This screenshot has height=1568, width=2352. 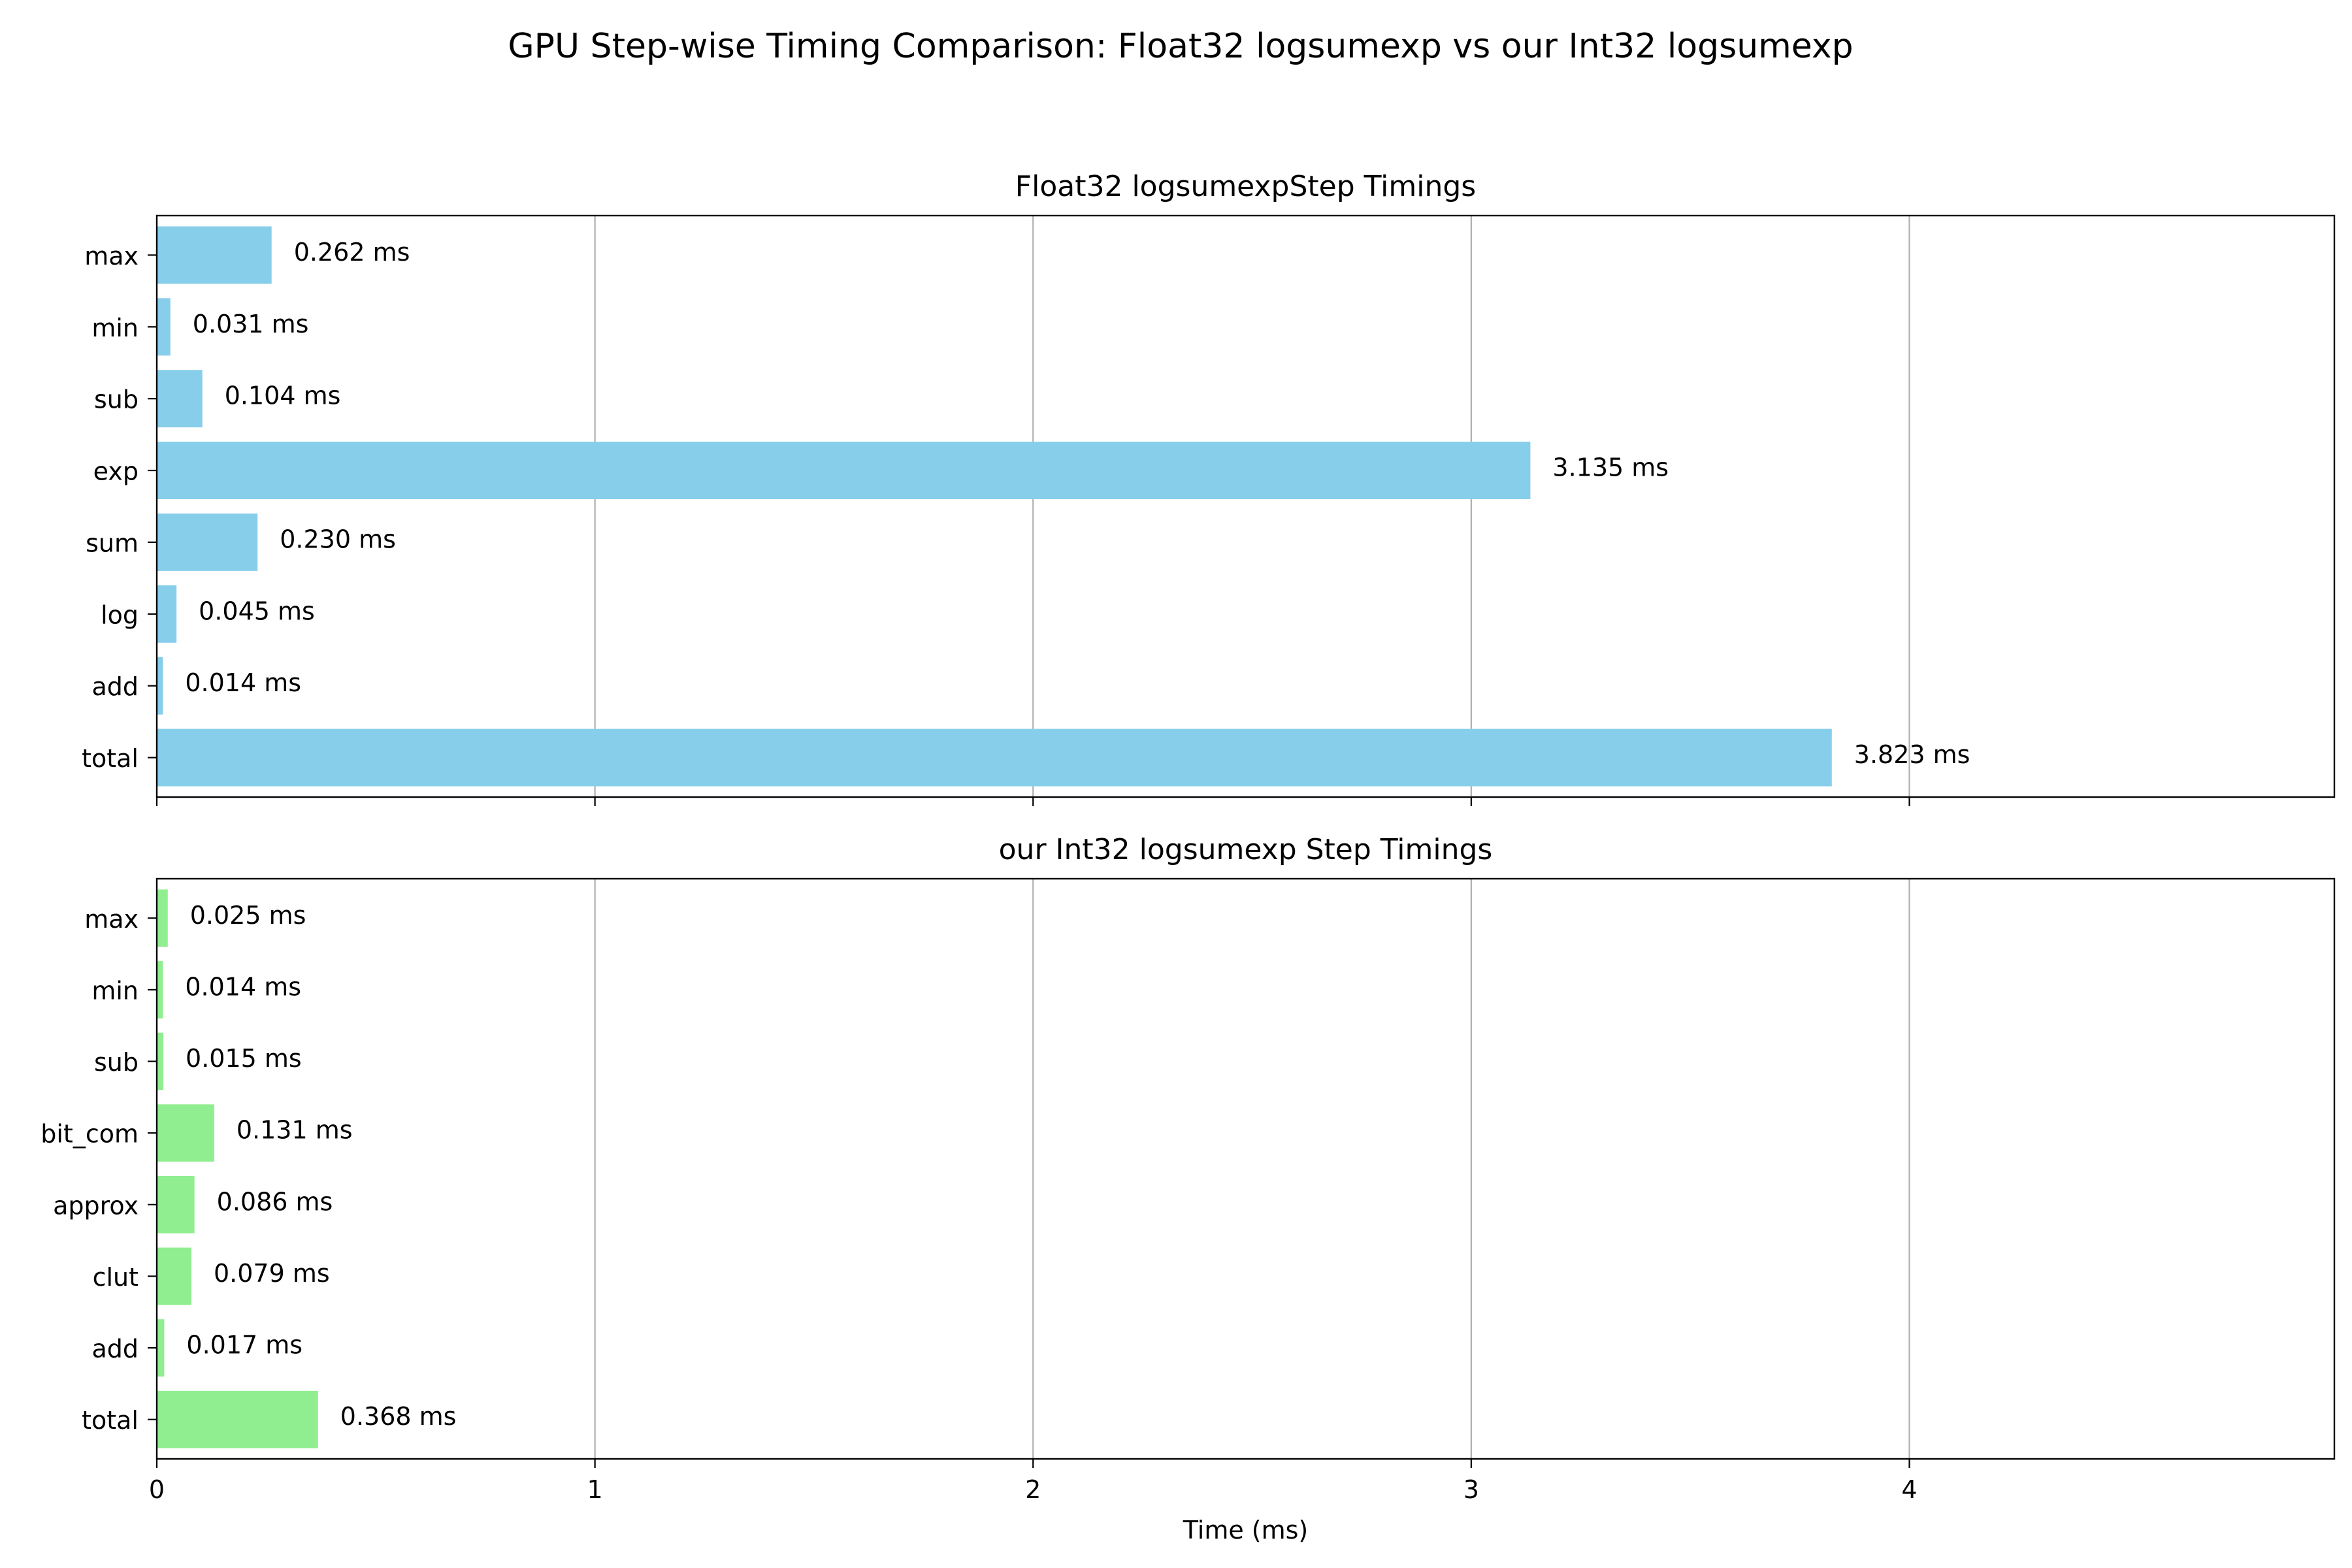 I want to click on bar-log, so click(x=167, y=614).